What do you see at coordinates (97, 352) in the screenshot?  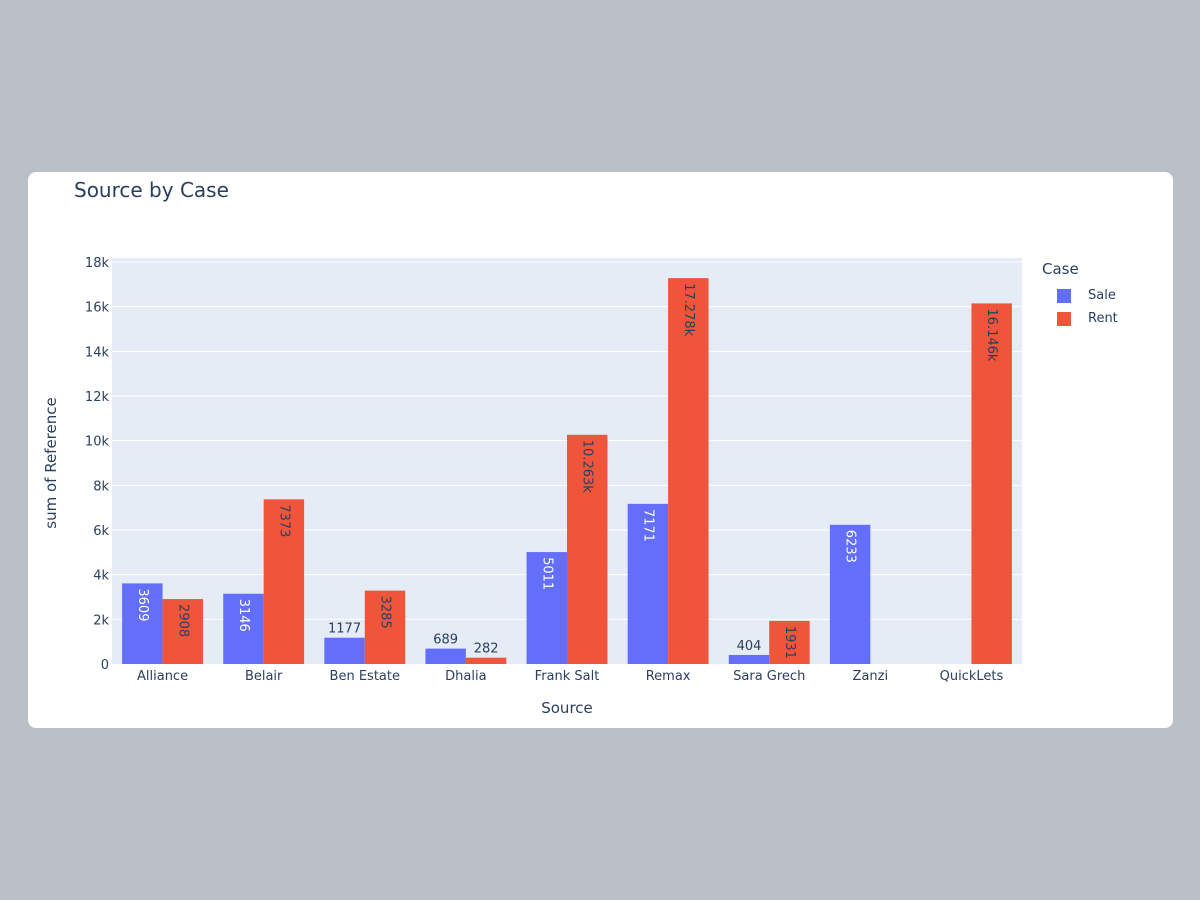 I see `y-tick-label: 14k` at bounding box center [97, 352].